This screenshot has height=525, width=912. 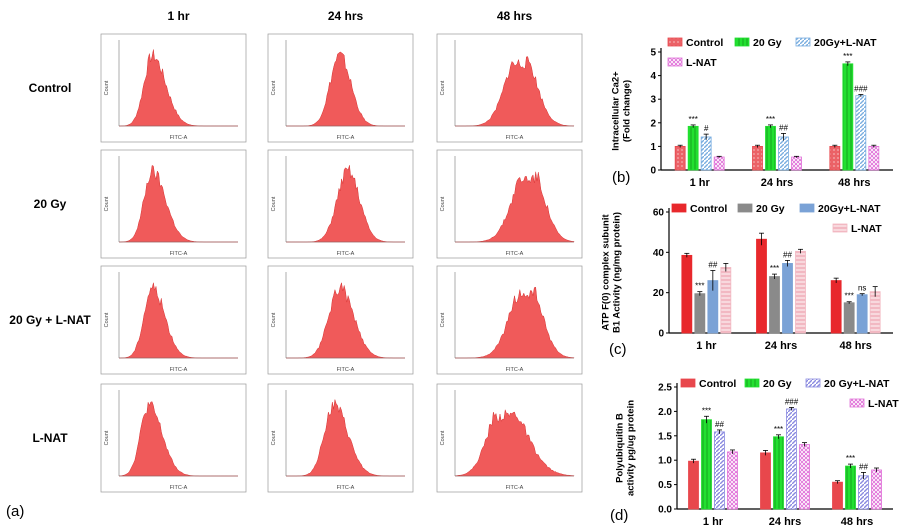 I want to click on significance-label: ###, so click(x=792, y=401).